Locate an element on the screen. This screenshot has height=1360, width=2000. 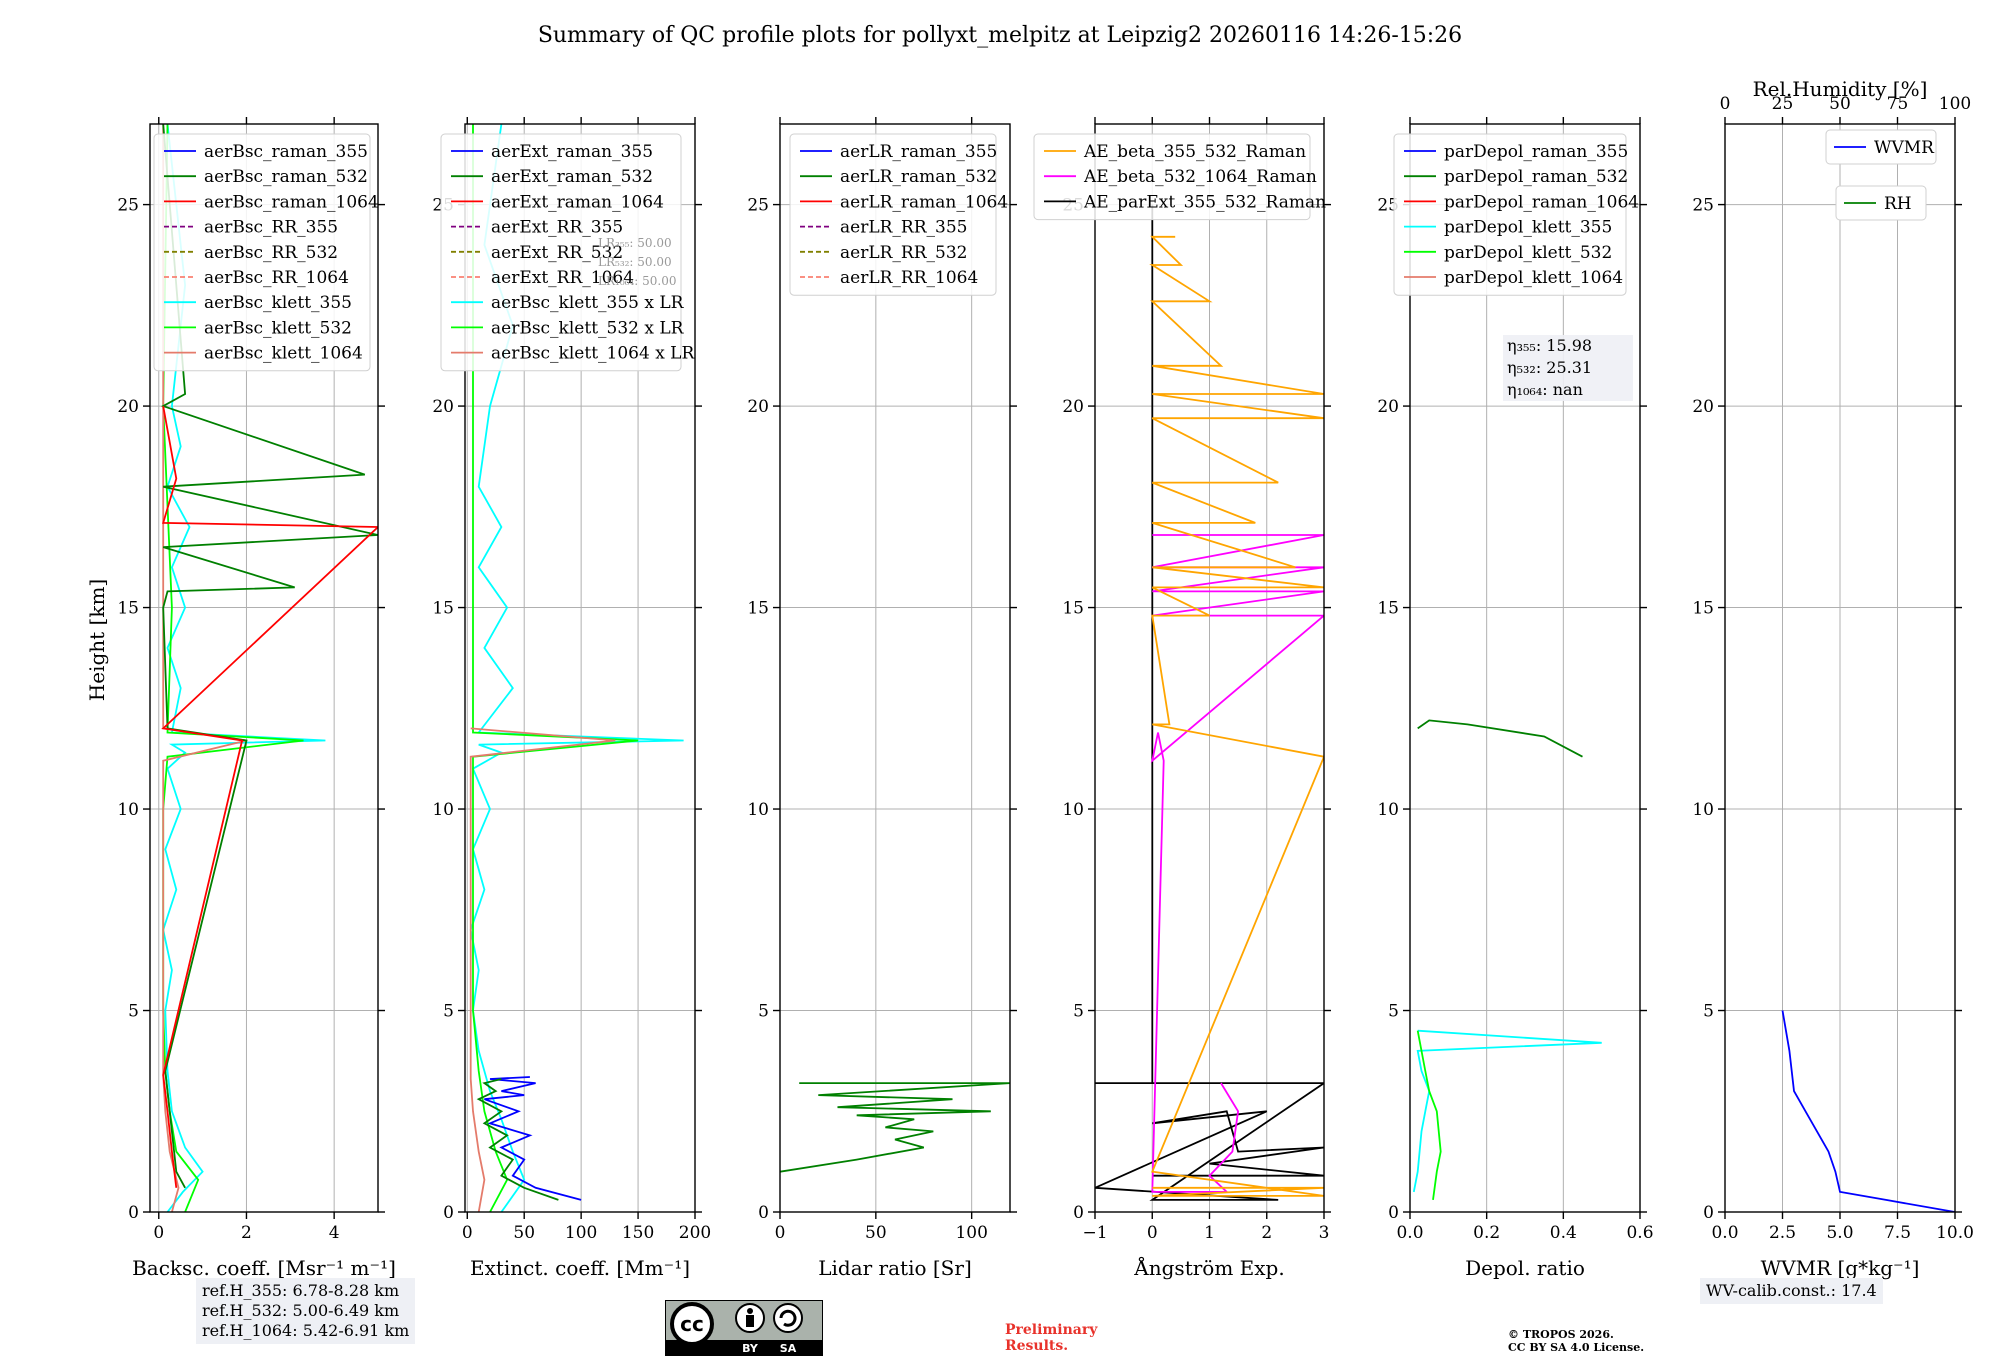
legend-label: parDepol_raman_355 is located at coordinates (1536, 152).